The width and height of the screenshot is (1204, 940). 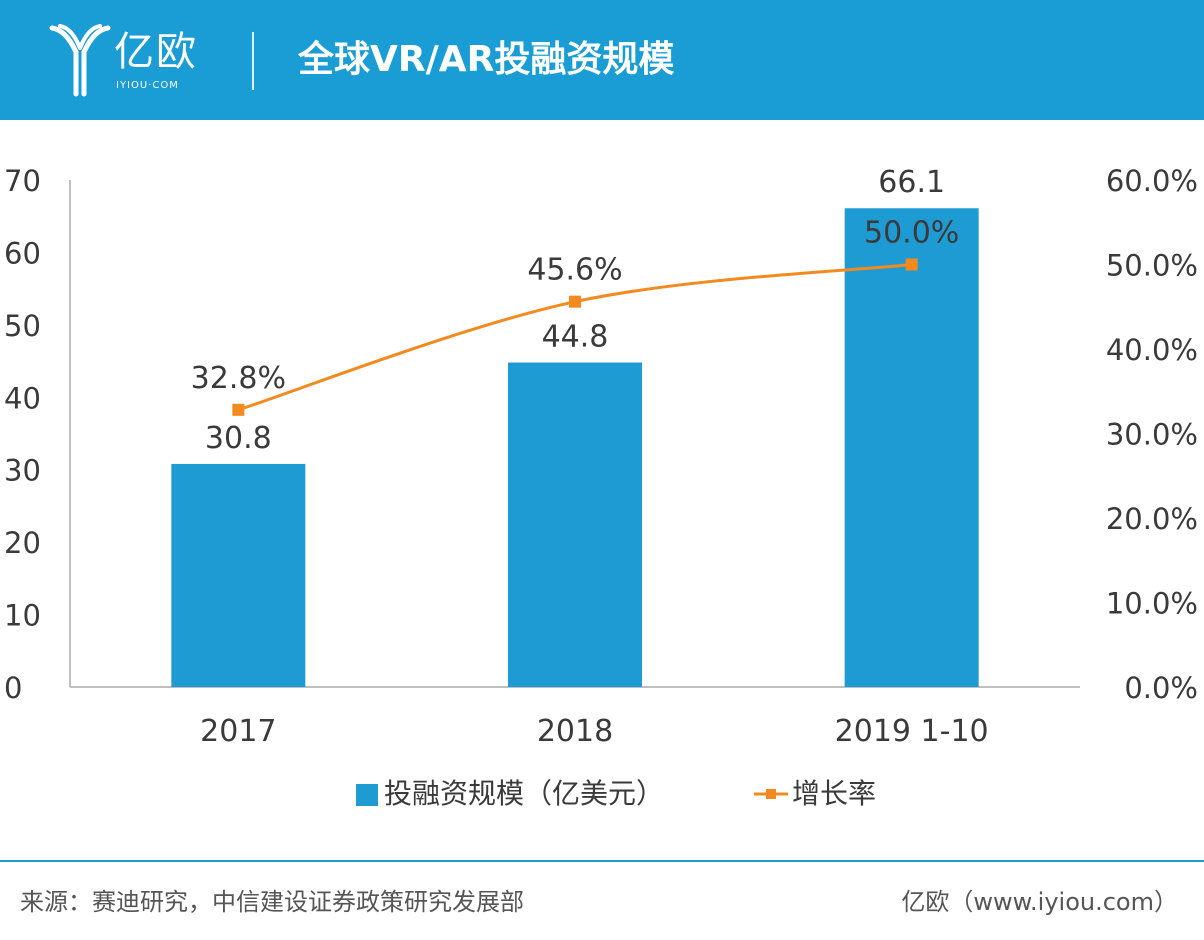 I want to click on brand-logo: 亿欧 IYIOU·COM, so click(x=133, y=60).